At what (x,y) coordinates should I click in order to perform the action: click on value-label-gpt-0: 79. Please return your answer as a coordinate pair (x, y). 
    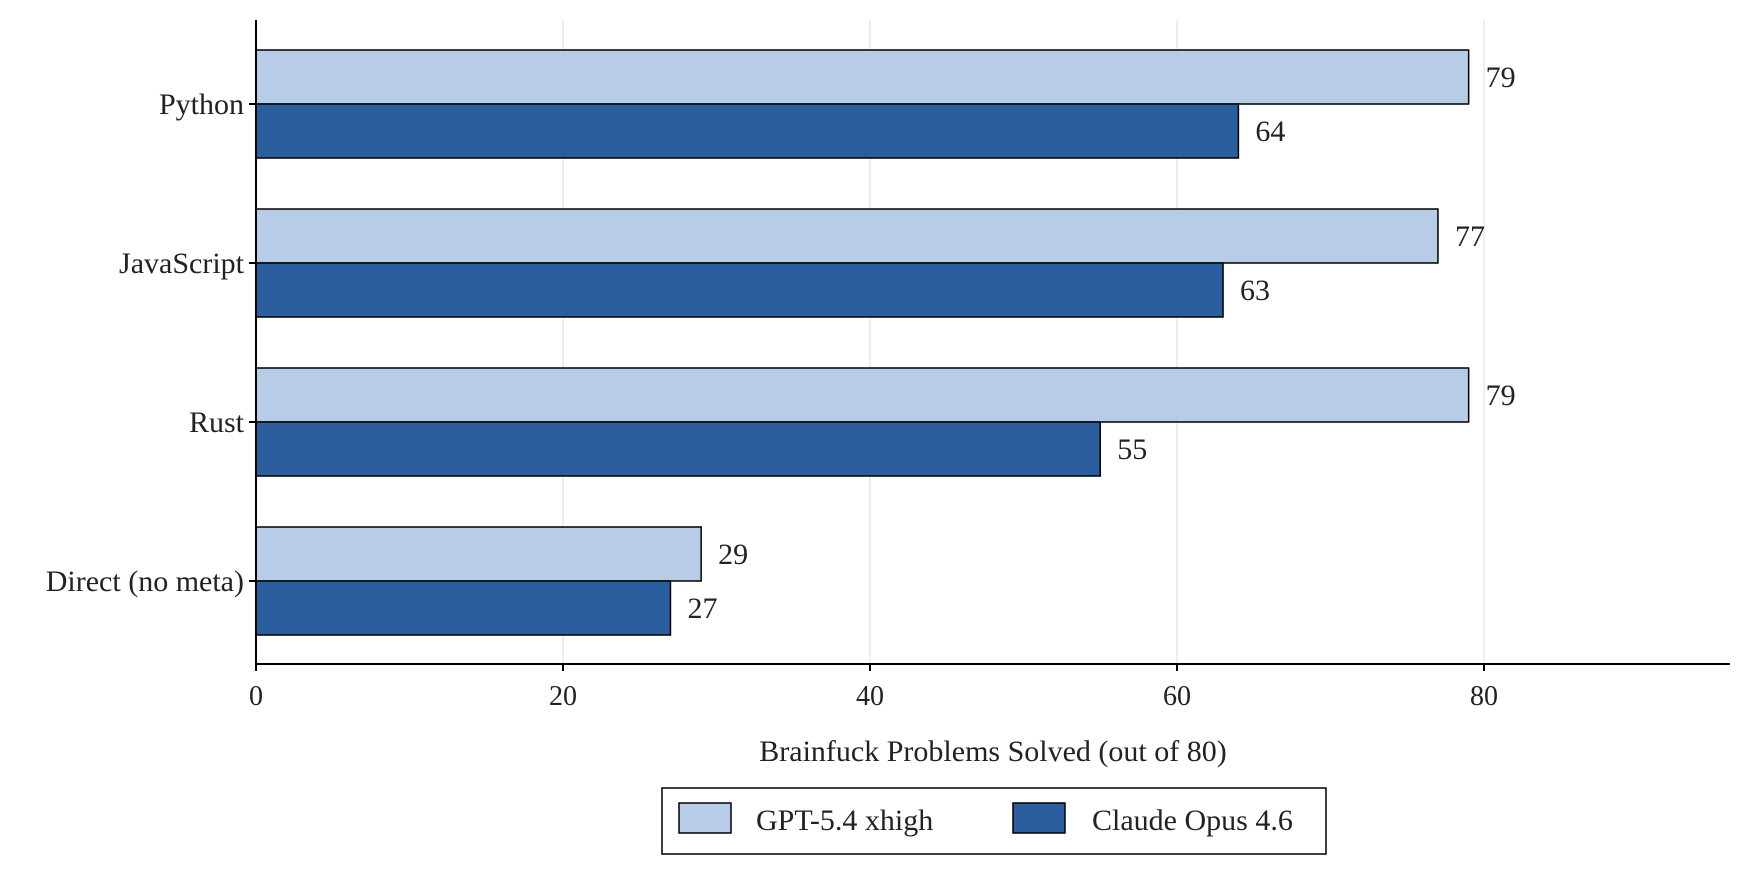
    Looking at the image, I should click on (1501, 77).